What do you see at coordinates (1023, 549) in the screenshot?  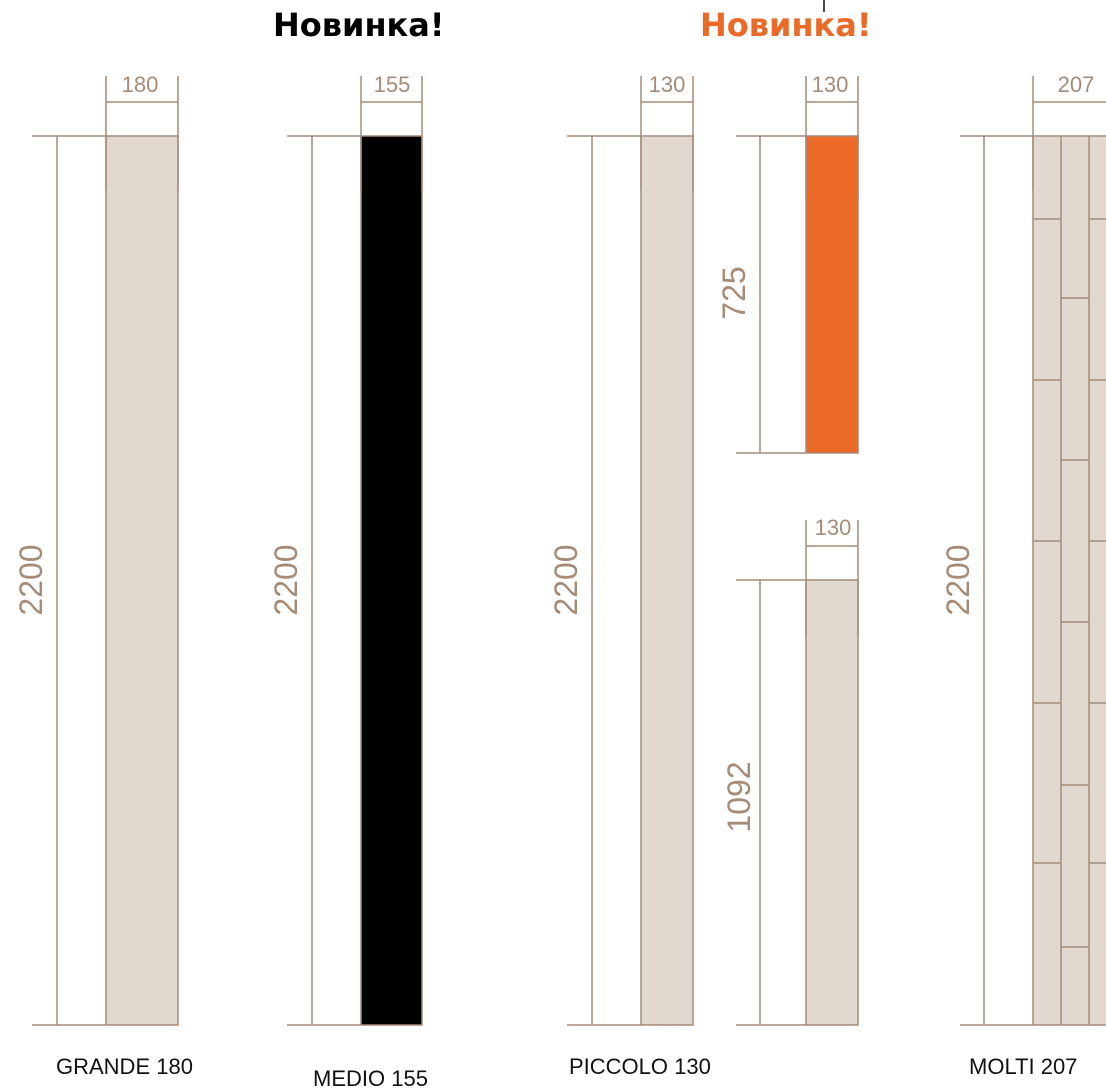 I see `panel-molti: 207 2200` at bounding box center [1023, 549].